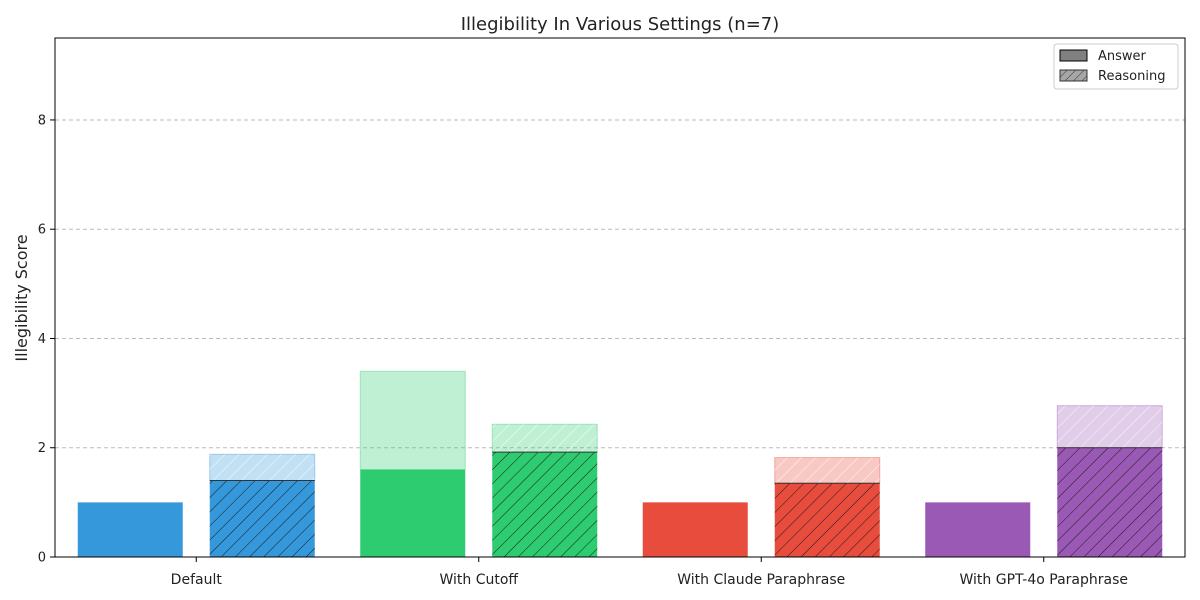  I want to click on x-tick-label-1: With Cutoff, so click(478, 580).